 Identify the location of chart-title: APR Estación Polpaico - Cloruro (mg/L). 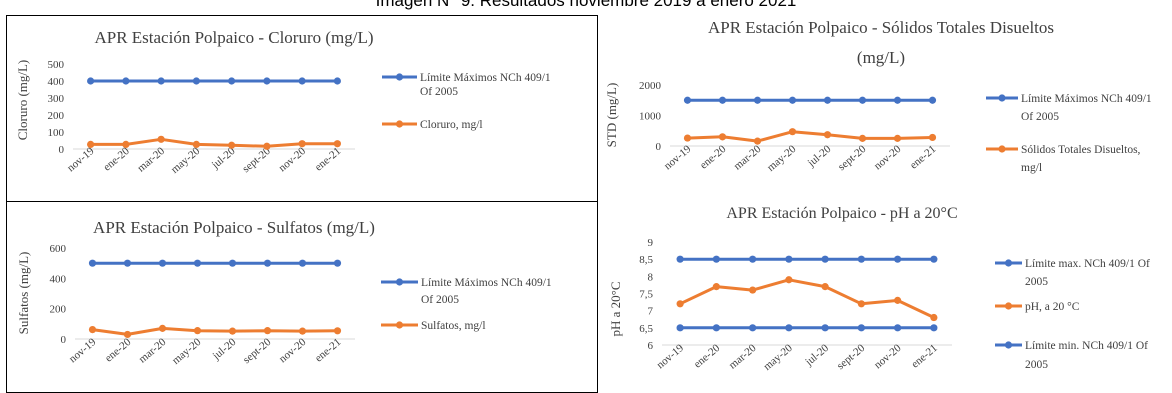
(233, 37).